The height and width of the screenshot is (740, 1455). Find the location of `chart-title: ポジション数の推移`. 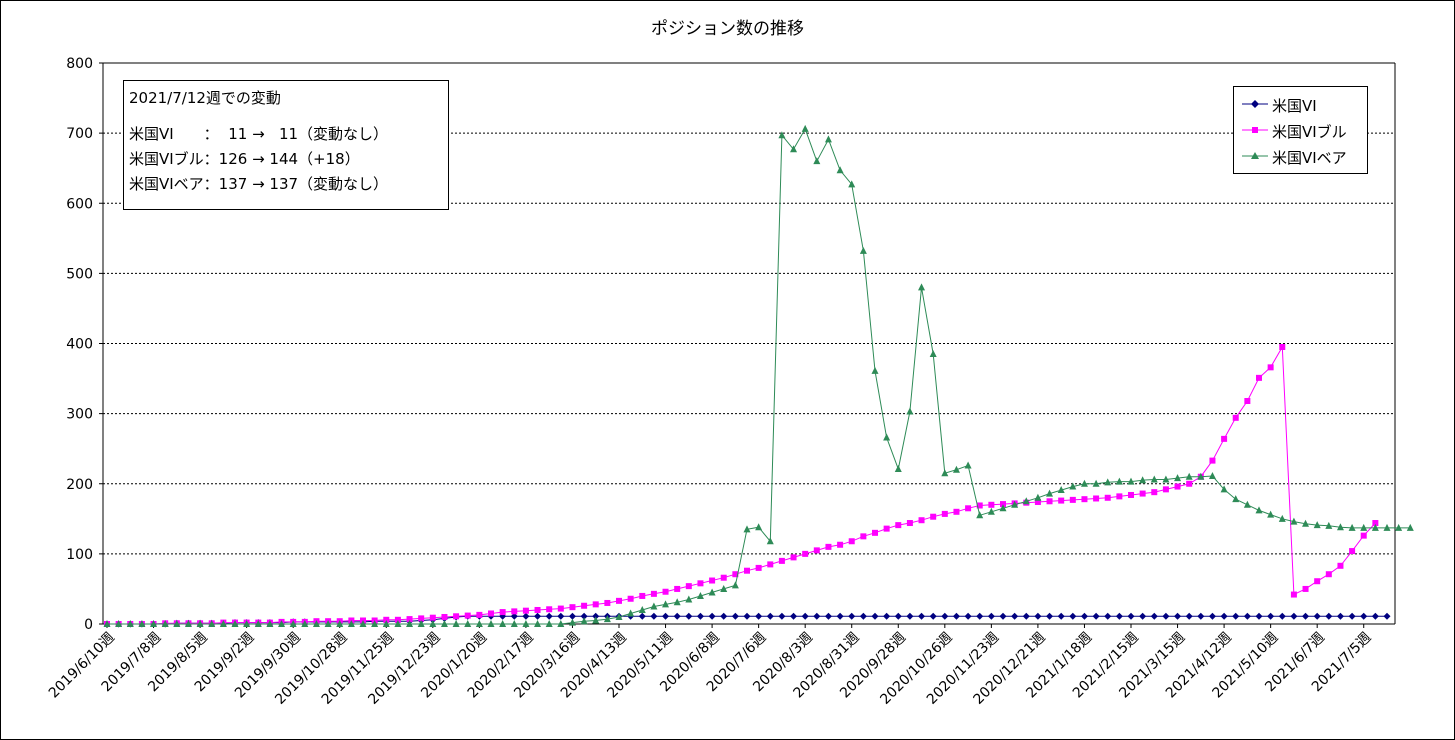

chart-title: ポジション数の推移 is located at coordinates (727, 29).